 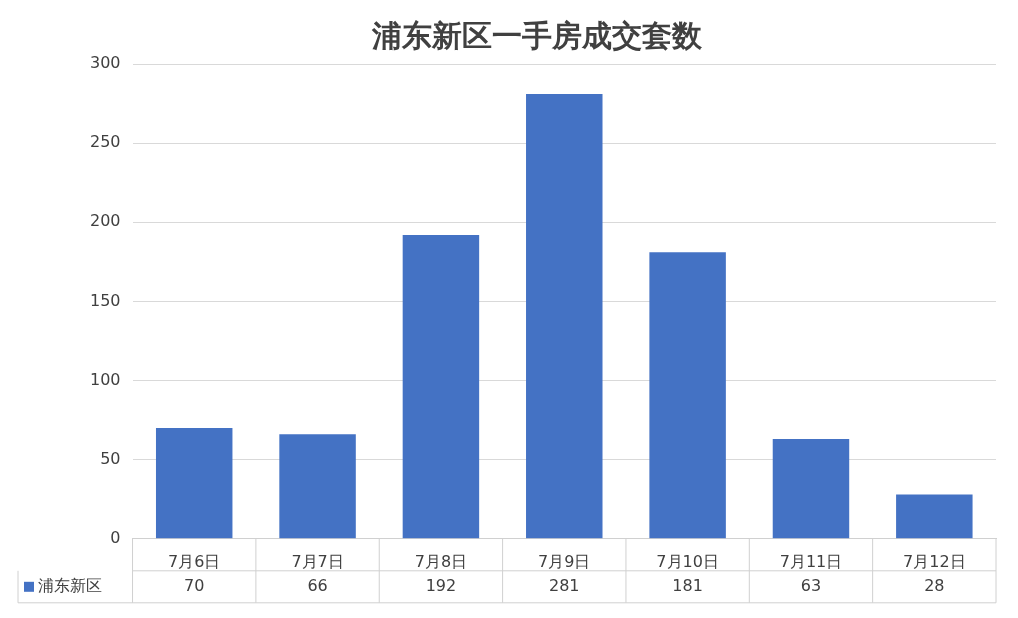 What do you see at coordinates (811, 585) in the screenshot?
I see `data-label: 63` at bounding box center [811, 585].